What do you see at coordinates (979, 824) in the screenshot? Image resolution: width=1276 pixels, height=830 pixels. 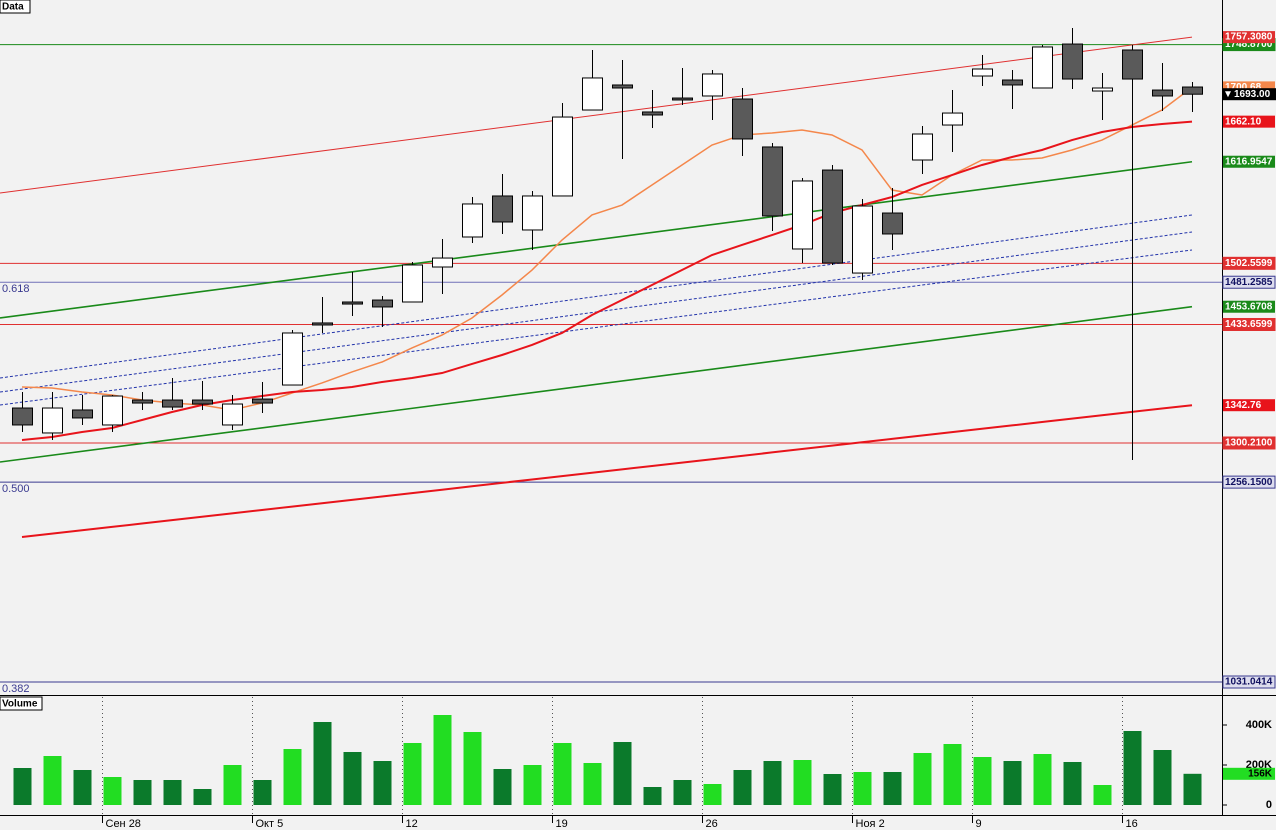 I see `x-tick-label: 9` at bounding box center [979, 824].